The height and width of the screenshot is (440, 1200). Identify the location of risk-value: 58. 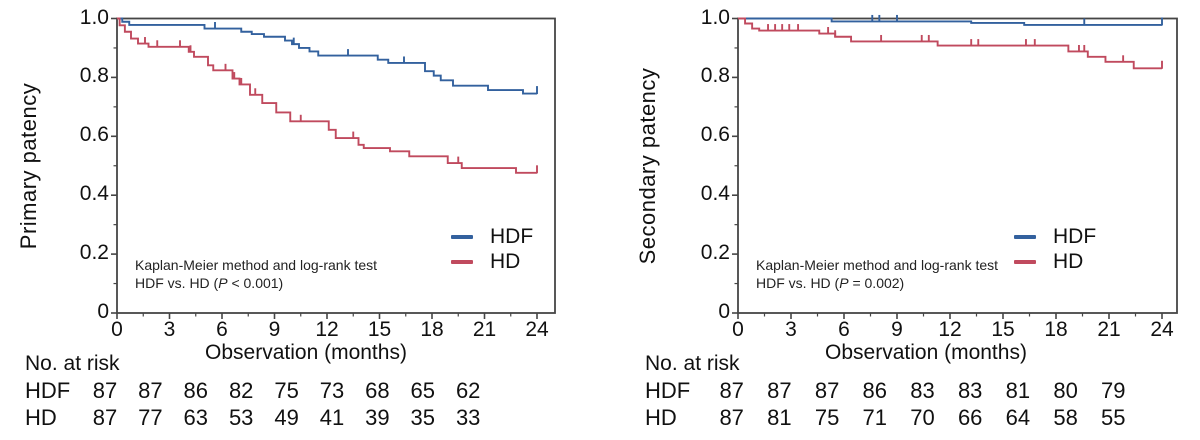
(1065, 417).